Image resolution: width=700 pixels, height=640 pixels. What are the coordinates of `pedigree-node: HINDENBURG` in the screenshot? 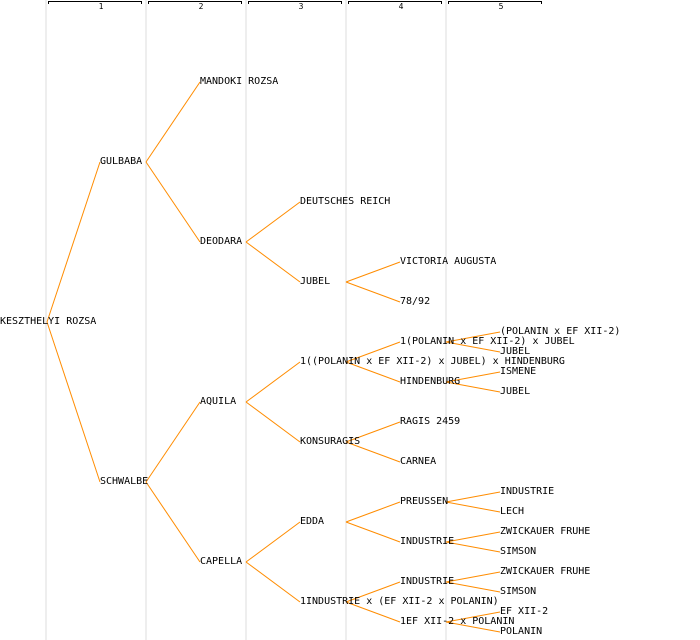 It's located at (430, 381).